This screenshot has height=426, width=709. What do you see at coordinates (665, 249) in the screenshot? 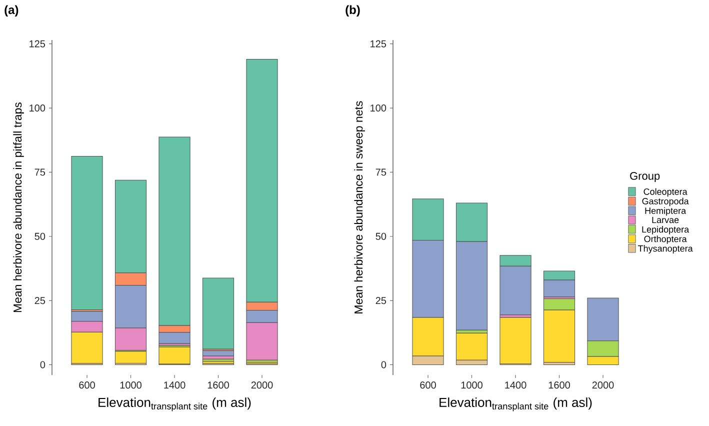
I see `legend-label: Thysanoptera` at bounding box center [665, 249].